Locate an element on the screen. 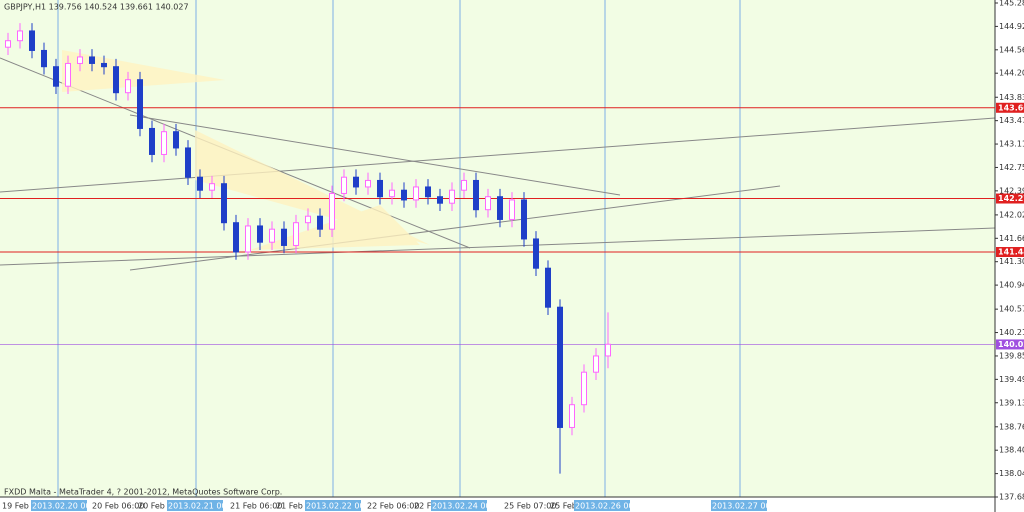  y-tick-label: 144.560 is located at coordinates (1011, 49).